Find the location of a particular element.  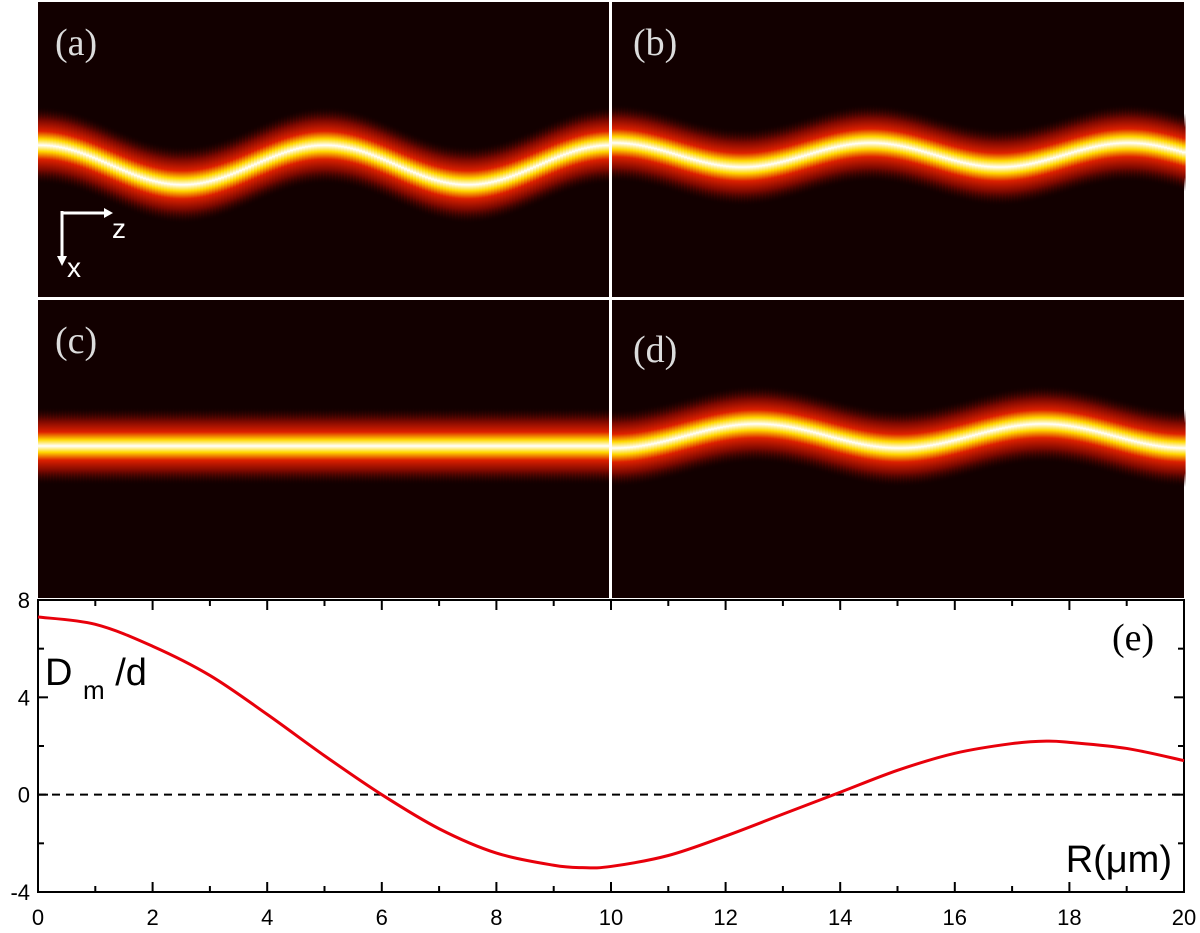

y-tick-label: 0 is located at coordinates (24, 795).